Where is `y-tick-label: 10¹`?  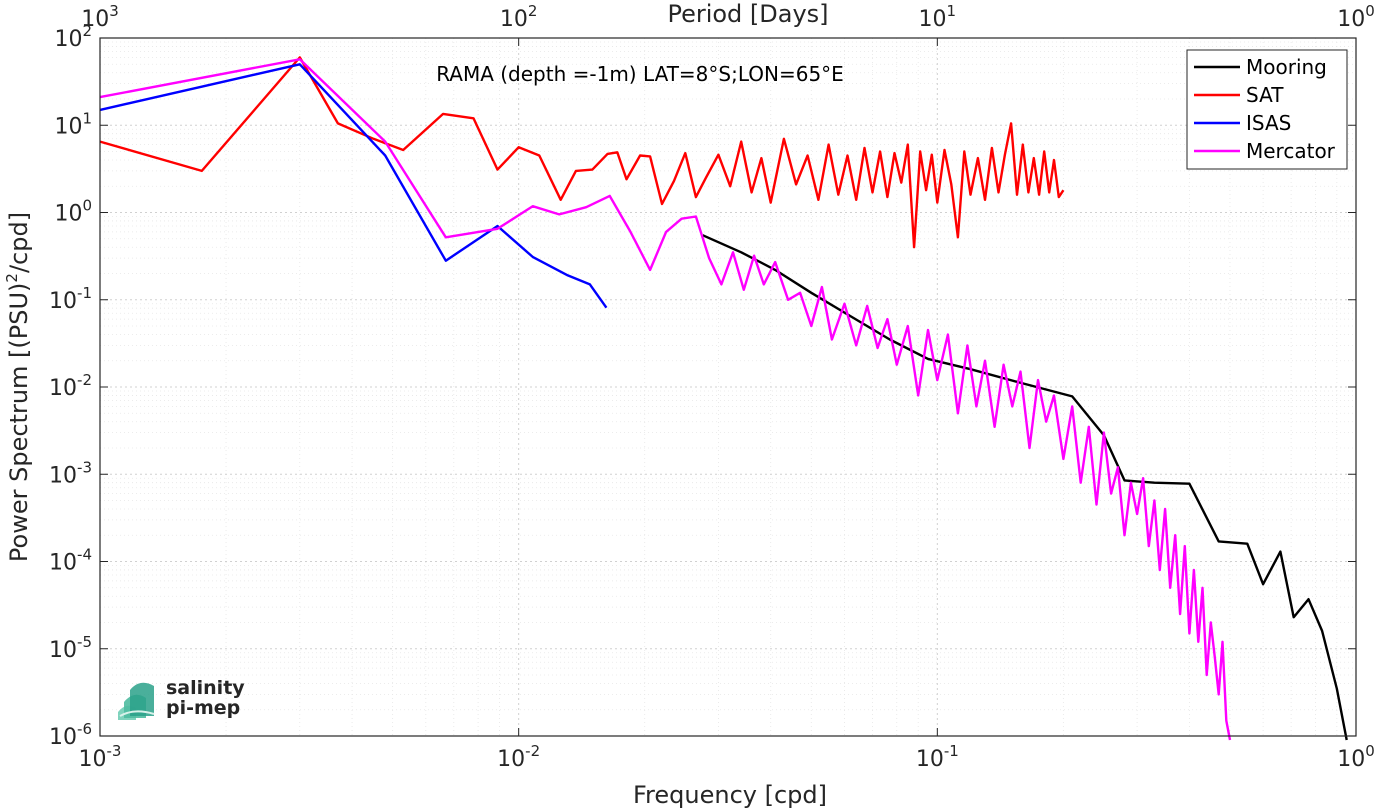 y-tick-label: 10¹ is located at coordinates (73, 124).